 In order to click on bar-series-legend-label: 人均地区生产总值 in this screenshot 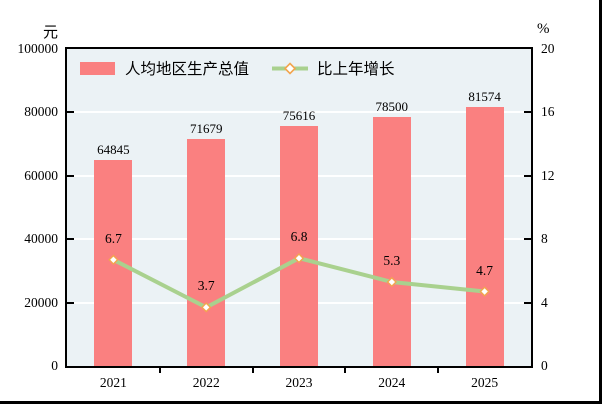, I will do `click(187, 69)`.